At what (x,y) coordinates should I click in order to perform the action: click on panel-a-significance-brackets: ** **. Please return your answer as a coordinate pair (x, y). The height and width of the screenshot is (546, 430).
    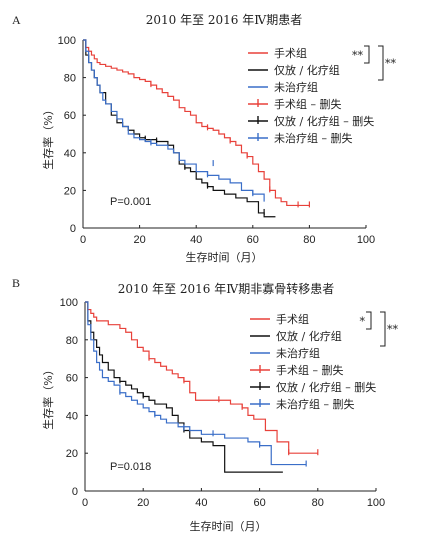
    Looking at the image, I should click on (374, 63).